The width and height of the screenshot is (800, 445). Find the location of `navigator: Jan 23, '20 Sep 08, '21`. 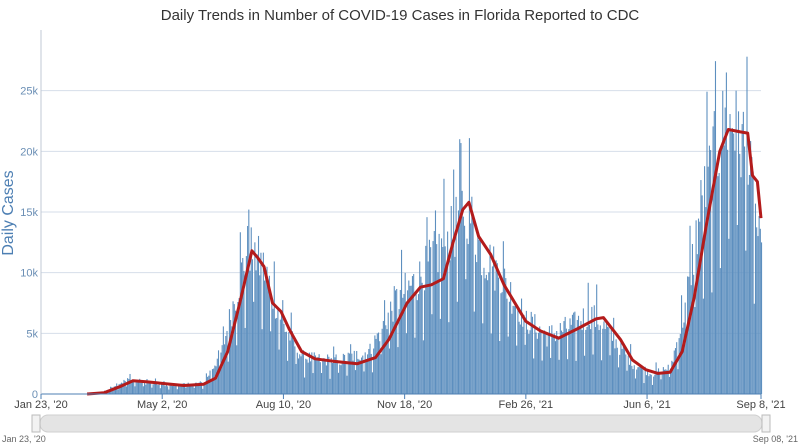

navigator: Jan 23, '20 Sep 08, '21 is located at coordinates (400, 429).